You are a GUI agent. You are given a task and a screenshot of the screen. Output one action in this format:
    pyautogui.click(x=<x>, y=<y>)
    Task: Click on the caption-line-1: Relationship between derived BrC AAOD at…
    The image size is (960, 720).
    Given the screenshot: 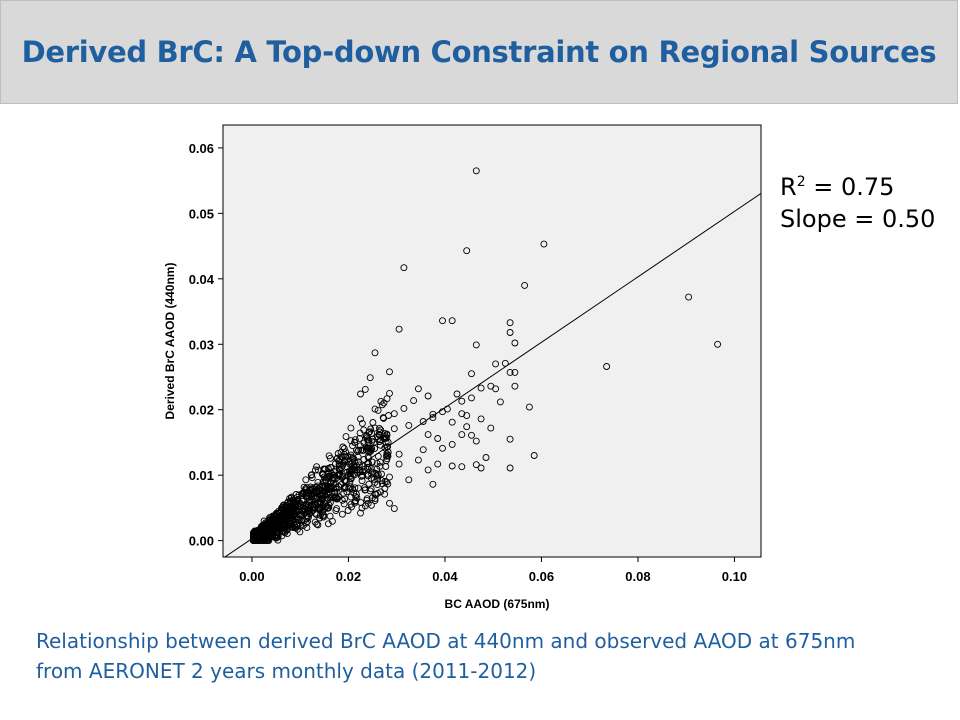 What is the action you would take?
    pyautogui.click(x=446, y=641)
    